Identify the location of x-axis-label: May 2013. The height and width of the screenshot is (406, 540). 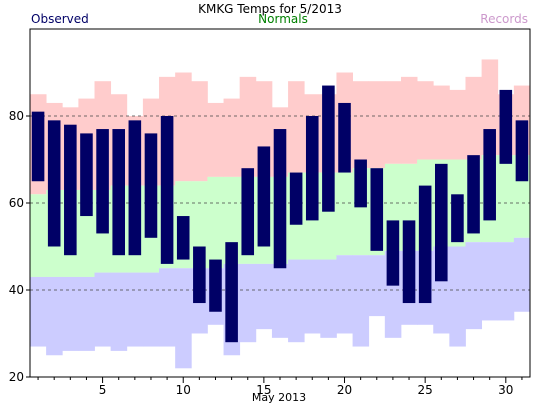
(279, 397).